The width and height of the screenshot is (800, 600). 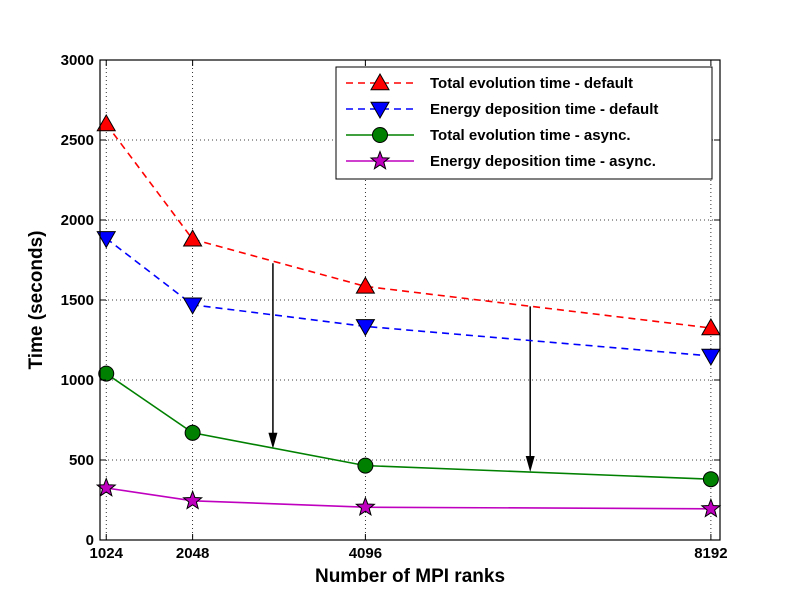 I want to click on legend-entry: Total evolution time - async., so click(x=488, y=135).